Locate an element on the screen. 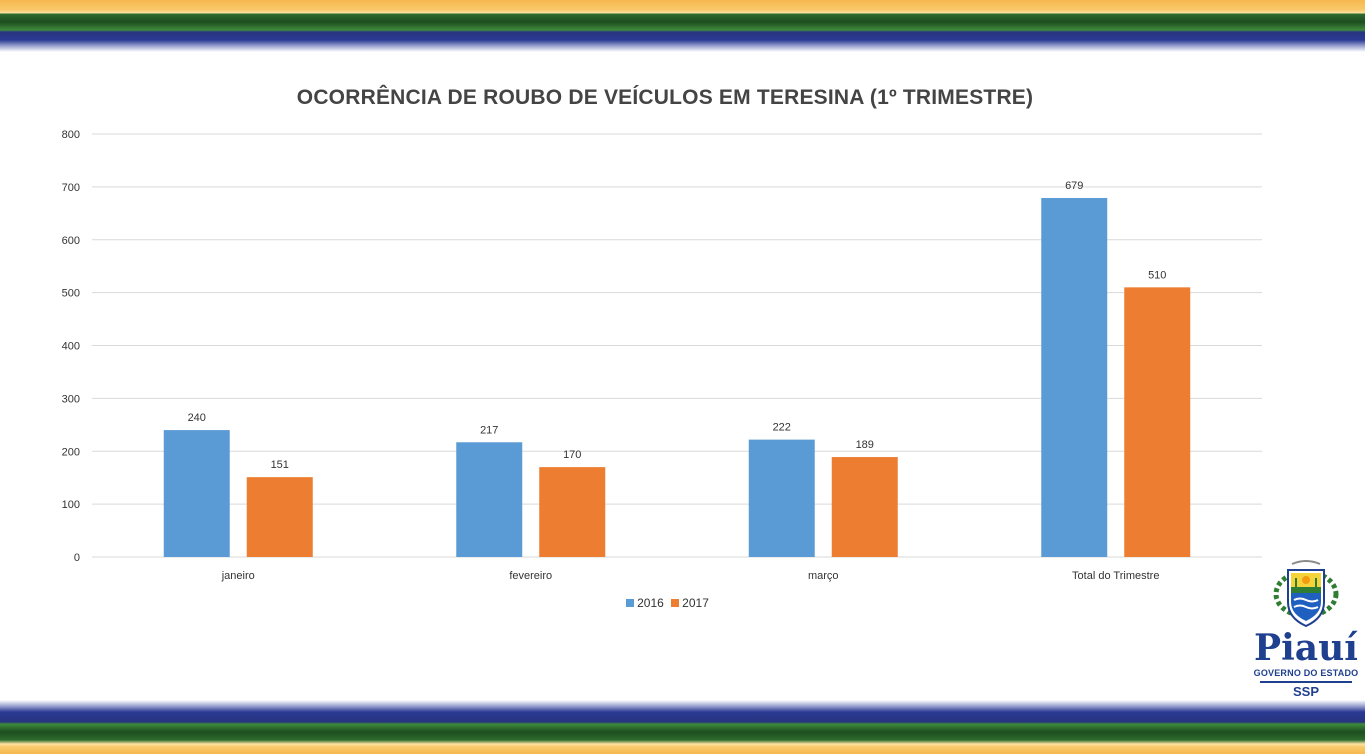 The width and height of the screenshot is (1365, 754). coat-of-arms-icon is located at coordinates (1306, 594).